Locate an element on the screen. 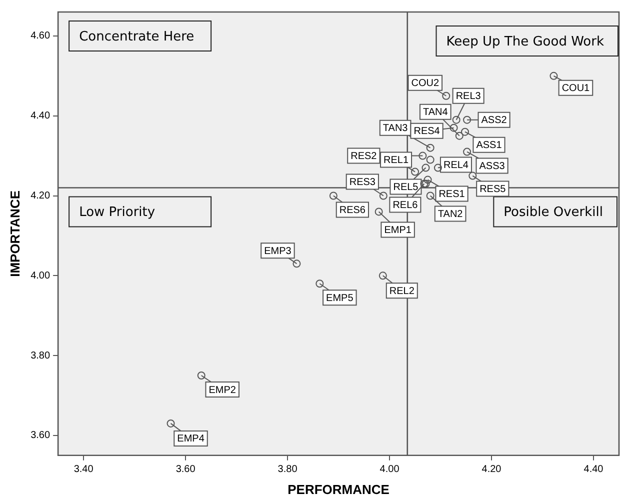 This screenshot has height=502, width=624. annotation: RES1 is located at coordinates (452, 194).